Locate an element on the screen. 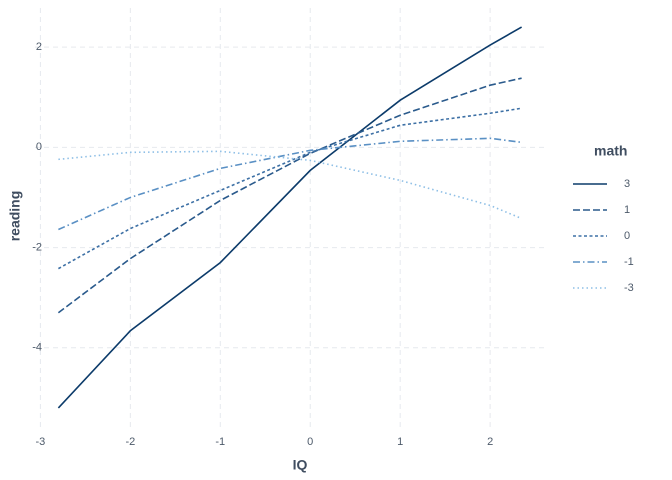  y-tick-label: 0 is located at coordinates (39, 147).